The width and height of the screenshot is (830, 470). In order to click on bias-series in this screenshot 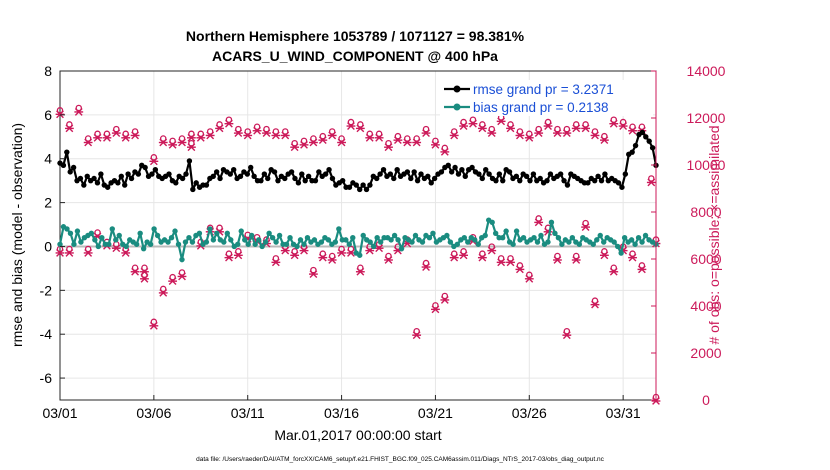, I will do `click(358, 240)`.